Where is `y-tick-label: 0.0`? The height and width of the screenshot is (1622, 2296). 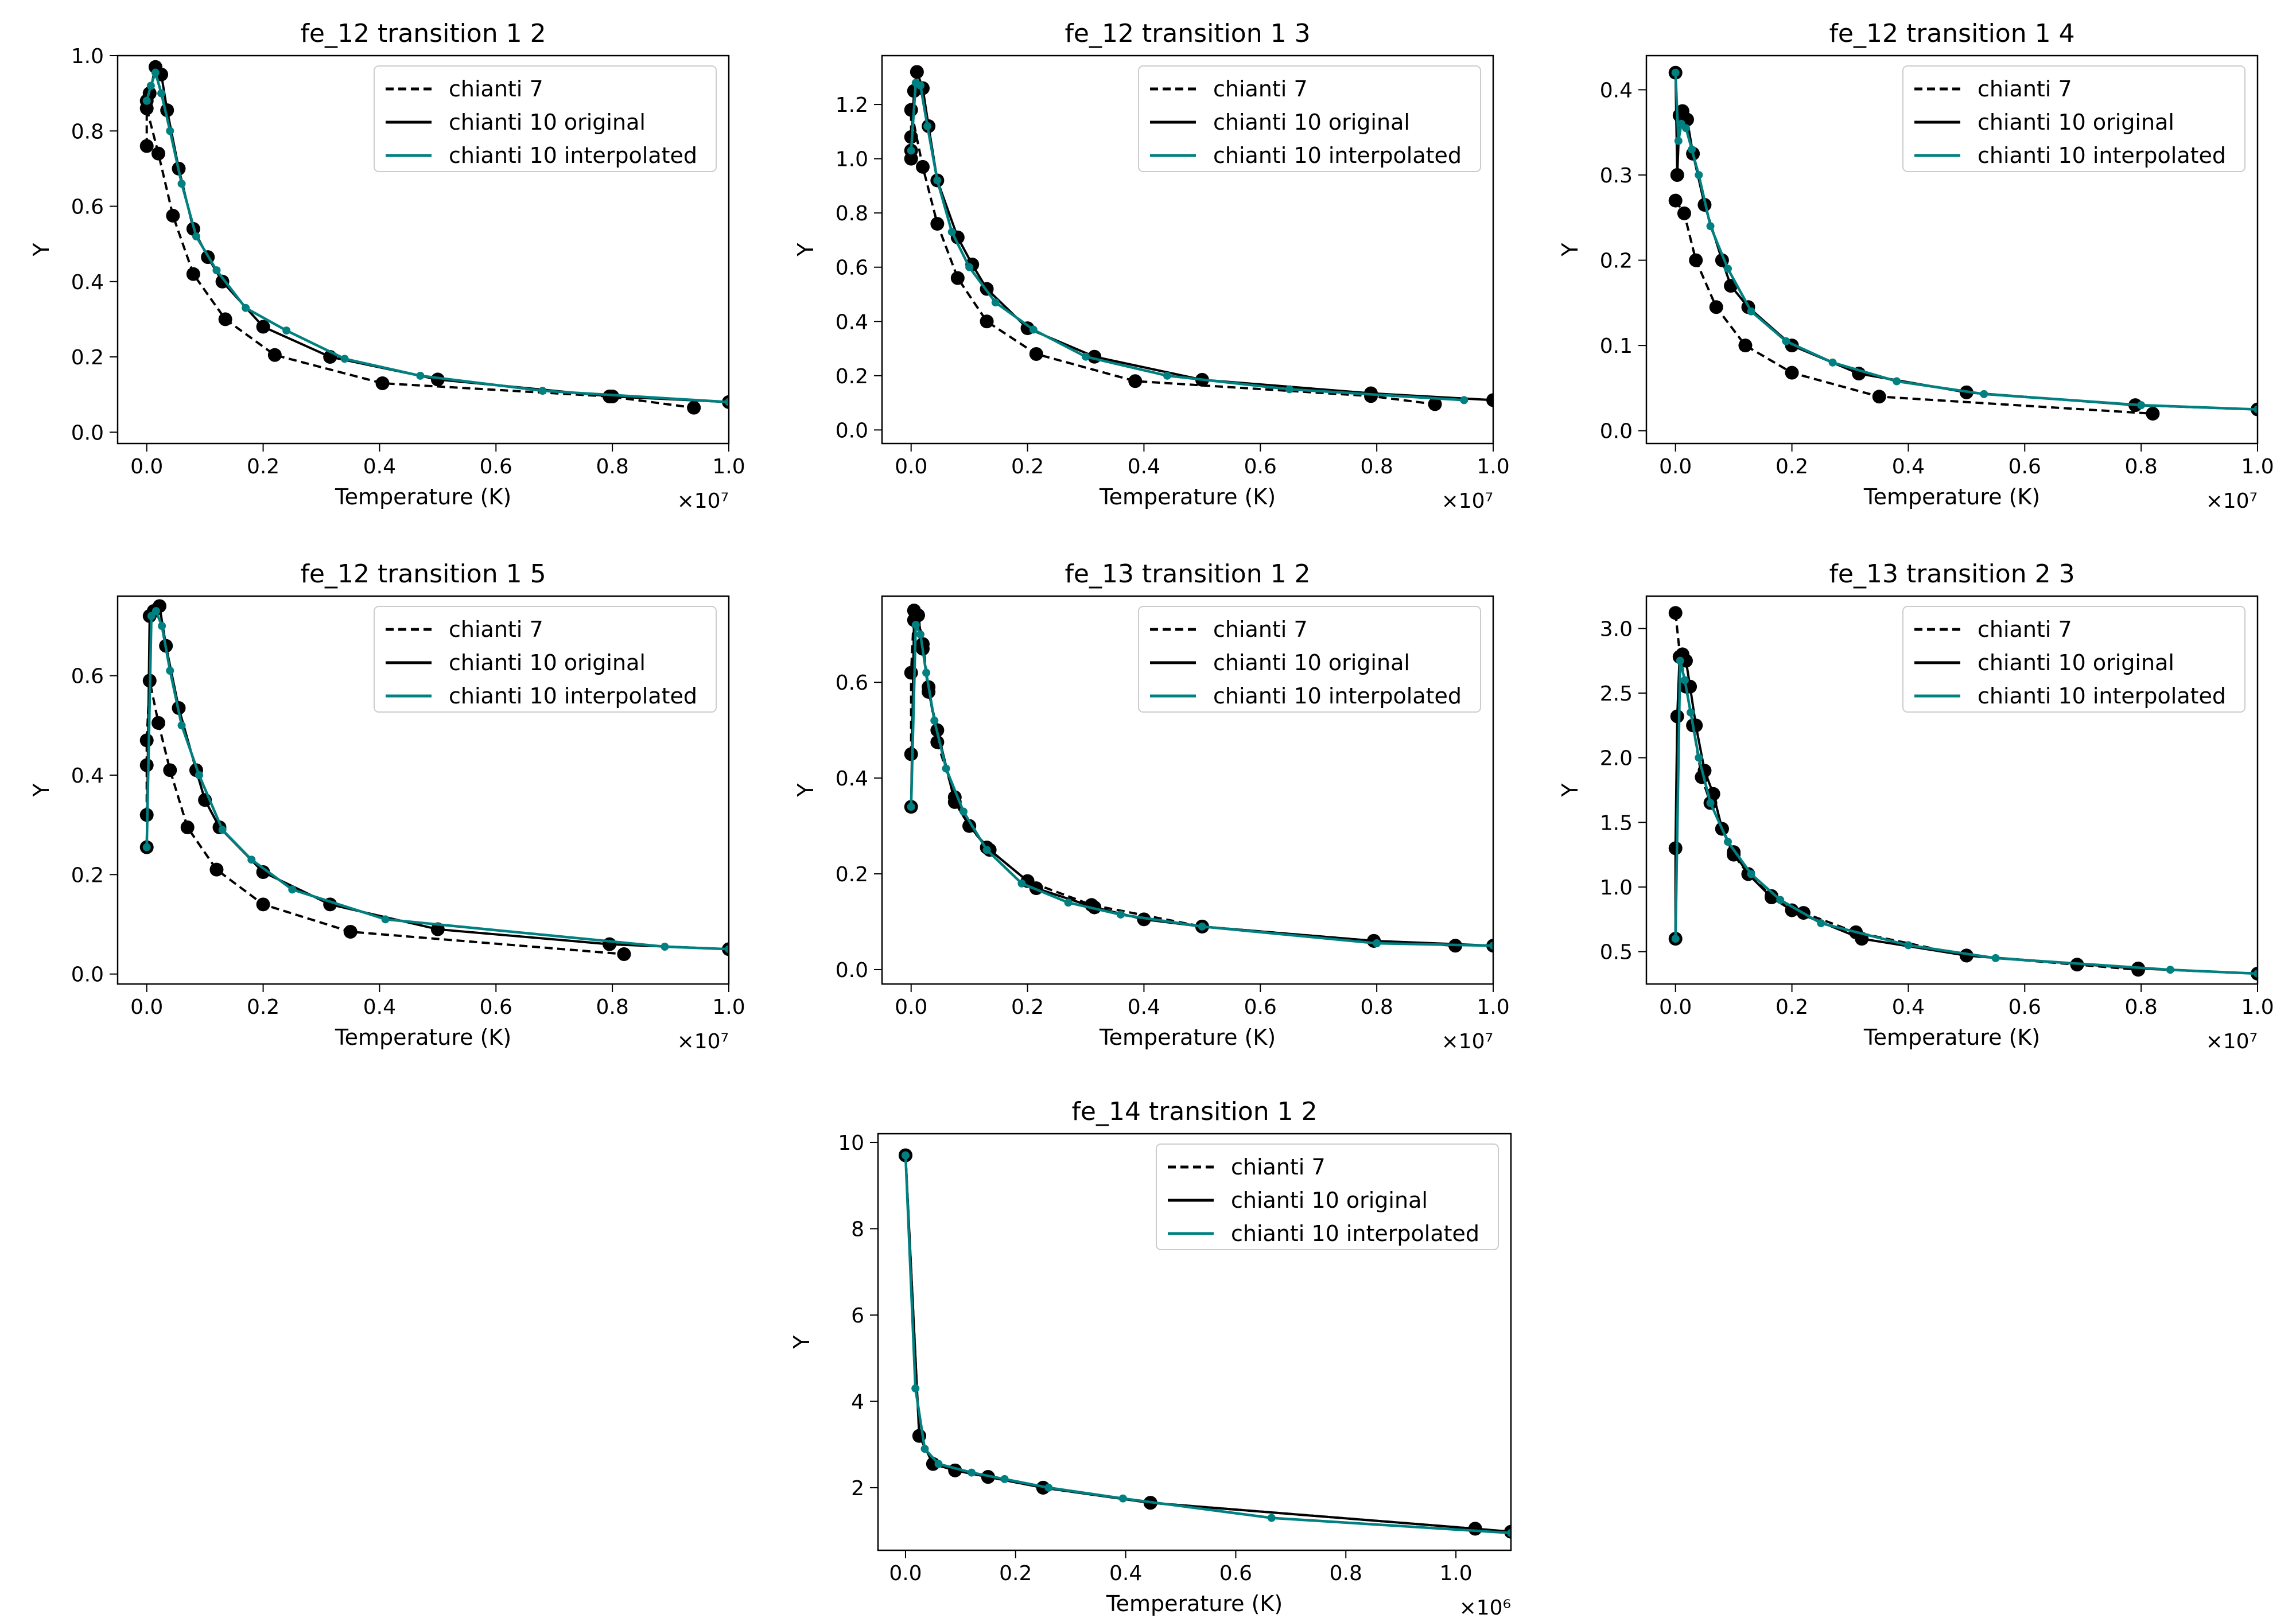
y-tick-label: 0.0 is located at coordinates (1616, 432).